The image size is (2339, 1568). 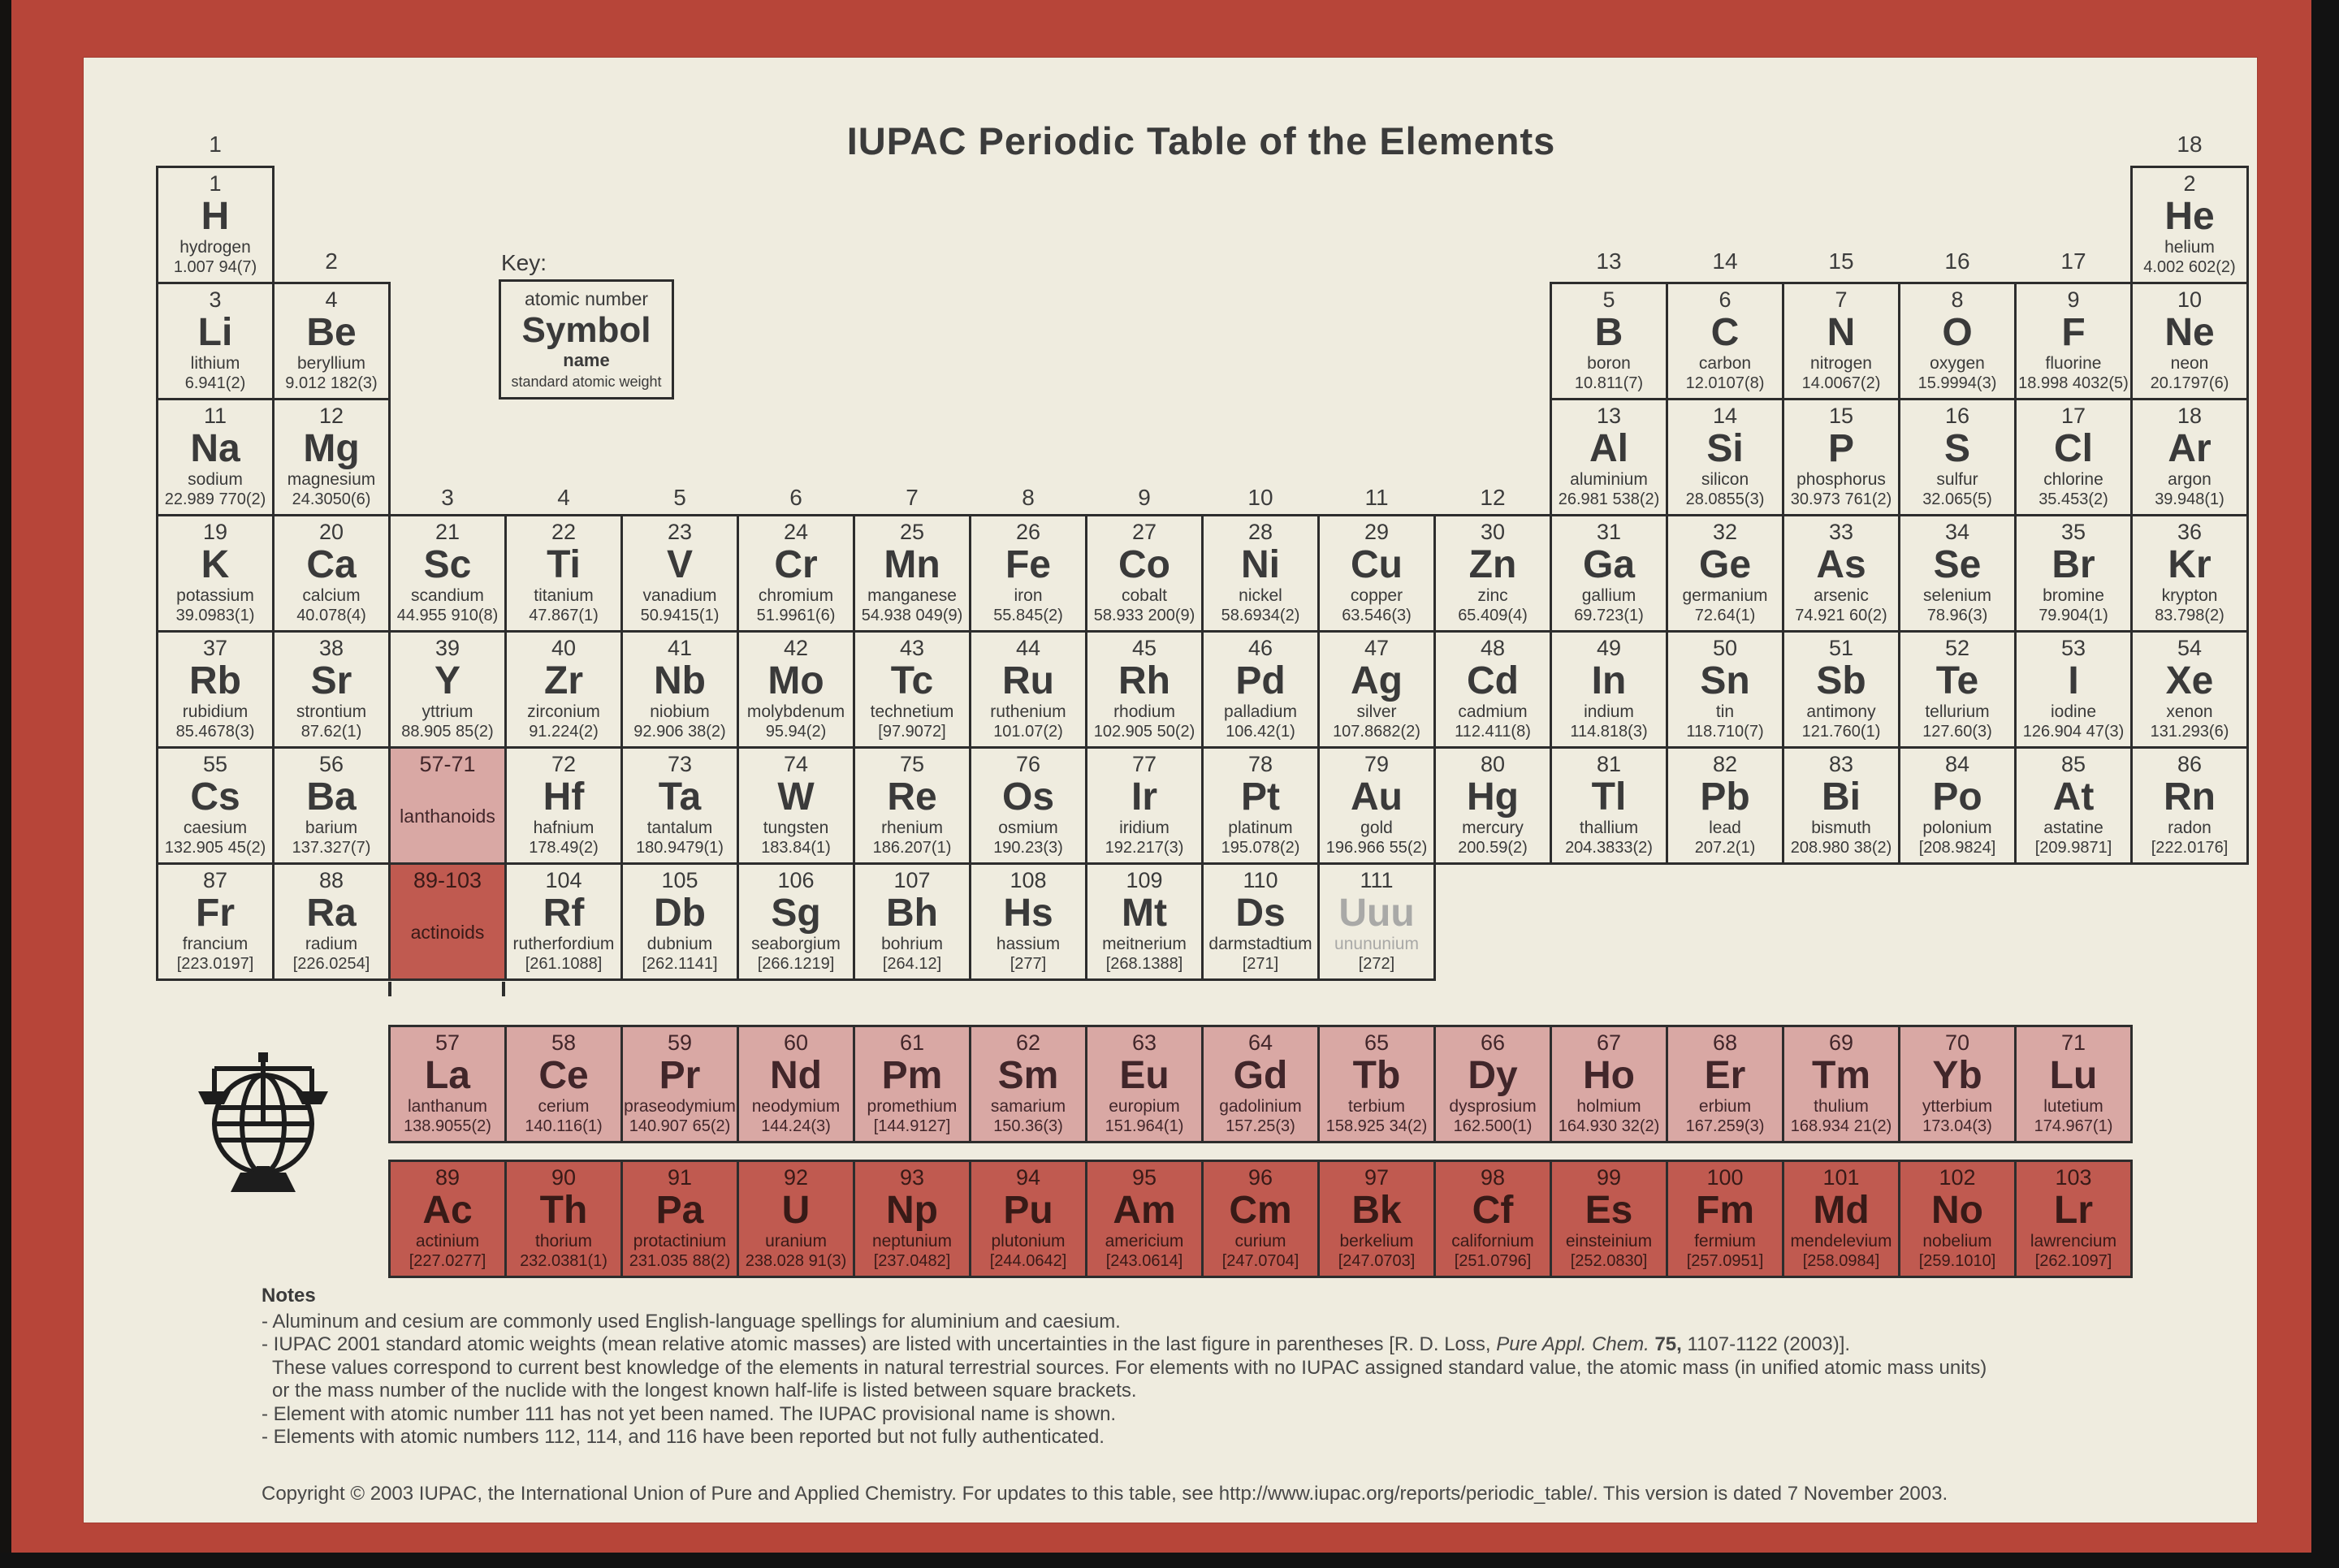 What do you see at coordinates (331, 596) in the screenshot?
I see `element-name: calcium` at bounding box center [331, 596].